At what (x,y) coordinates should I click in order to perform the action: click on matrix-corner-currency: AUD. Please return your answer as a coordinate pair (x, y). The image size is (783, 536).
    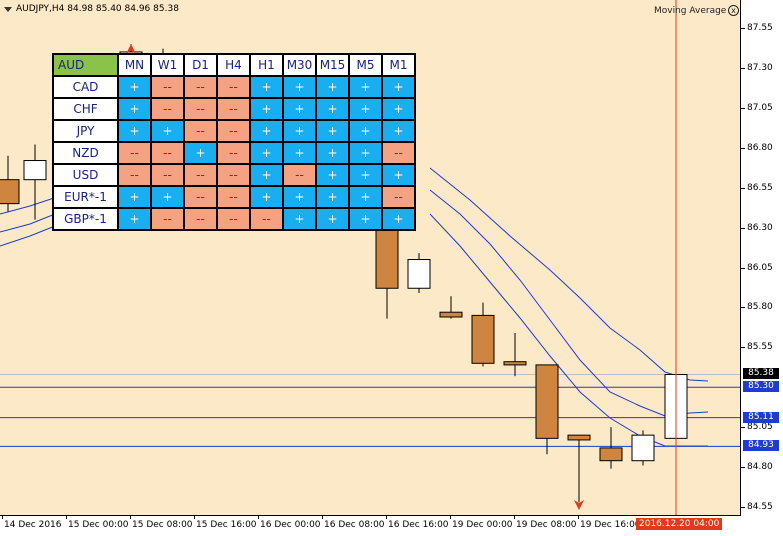
    Looking at the image, I should click on (85, 65).